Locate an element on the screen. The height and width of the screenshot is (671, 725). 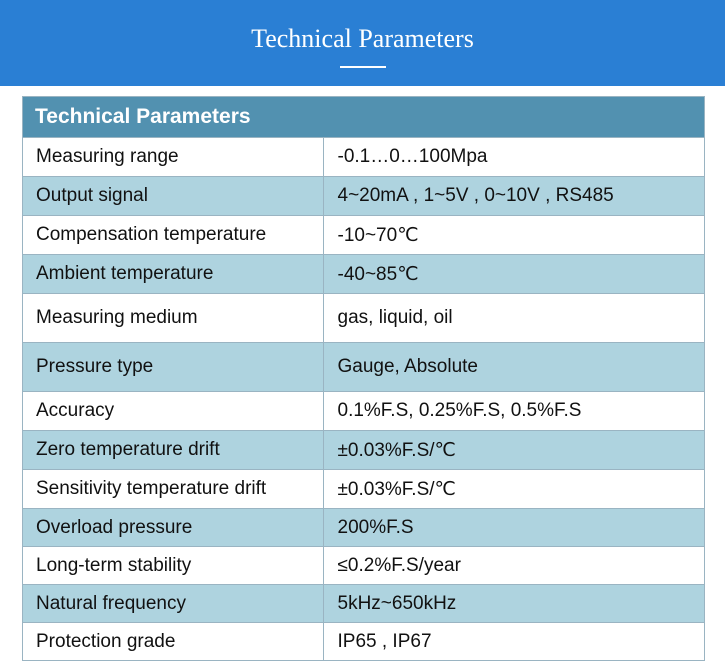
param-label: Measuring range is located at coordinates (173, 157).